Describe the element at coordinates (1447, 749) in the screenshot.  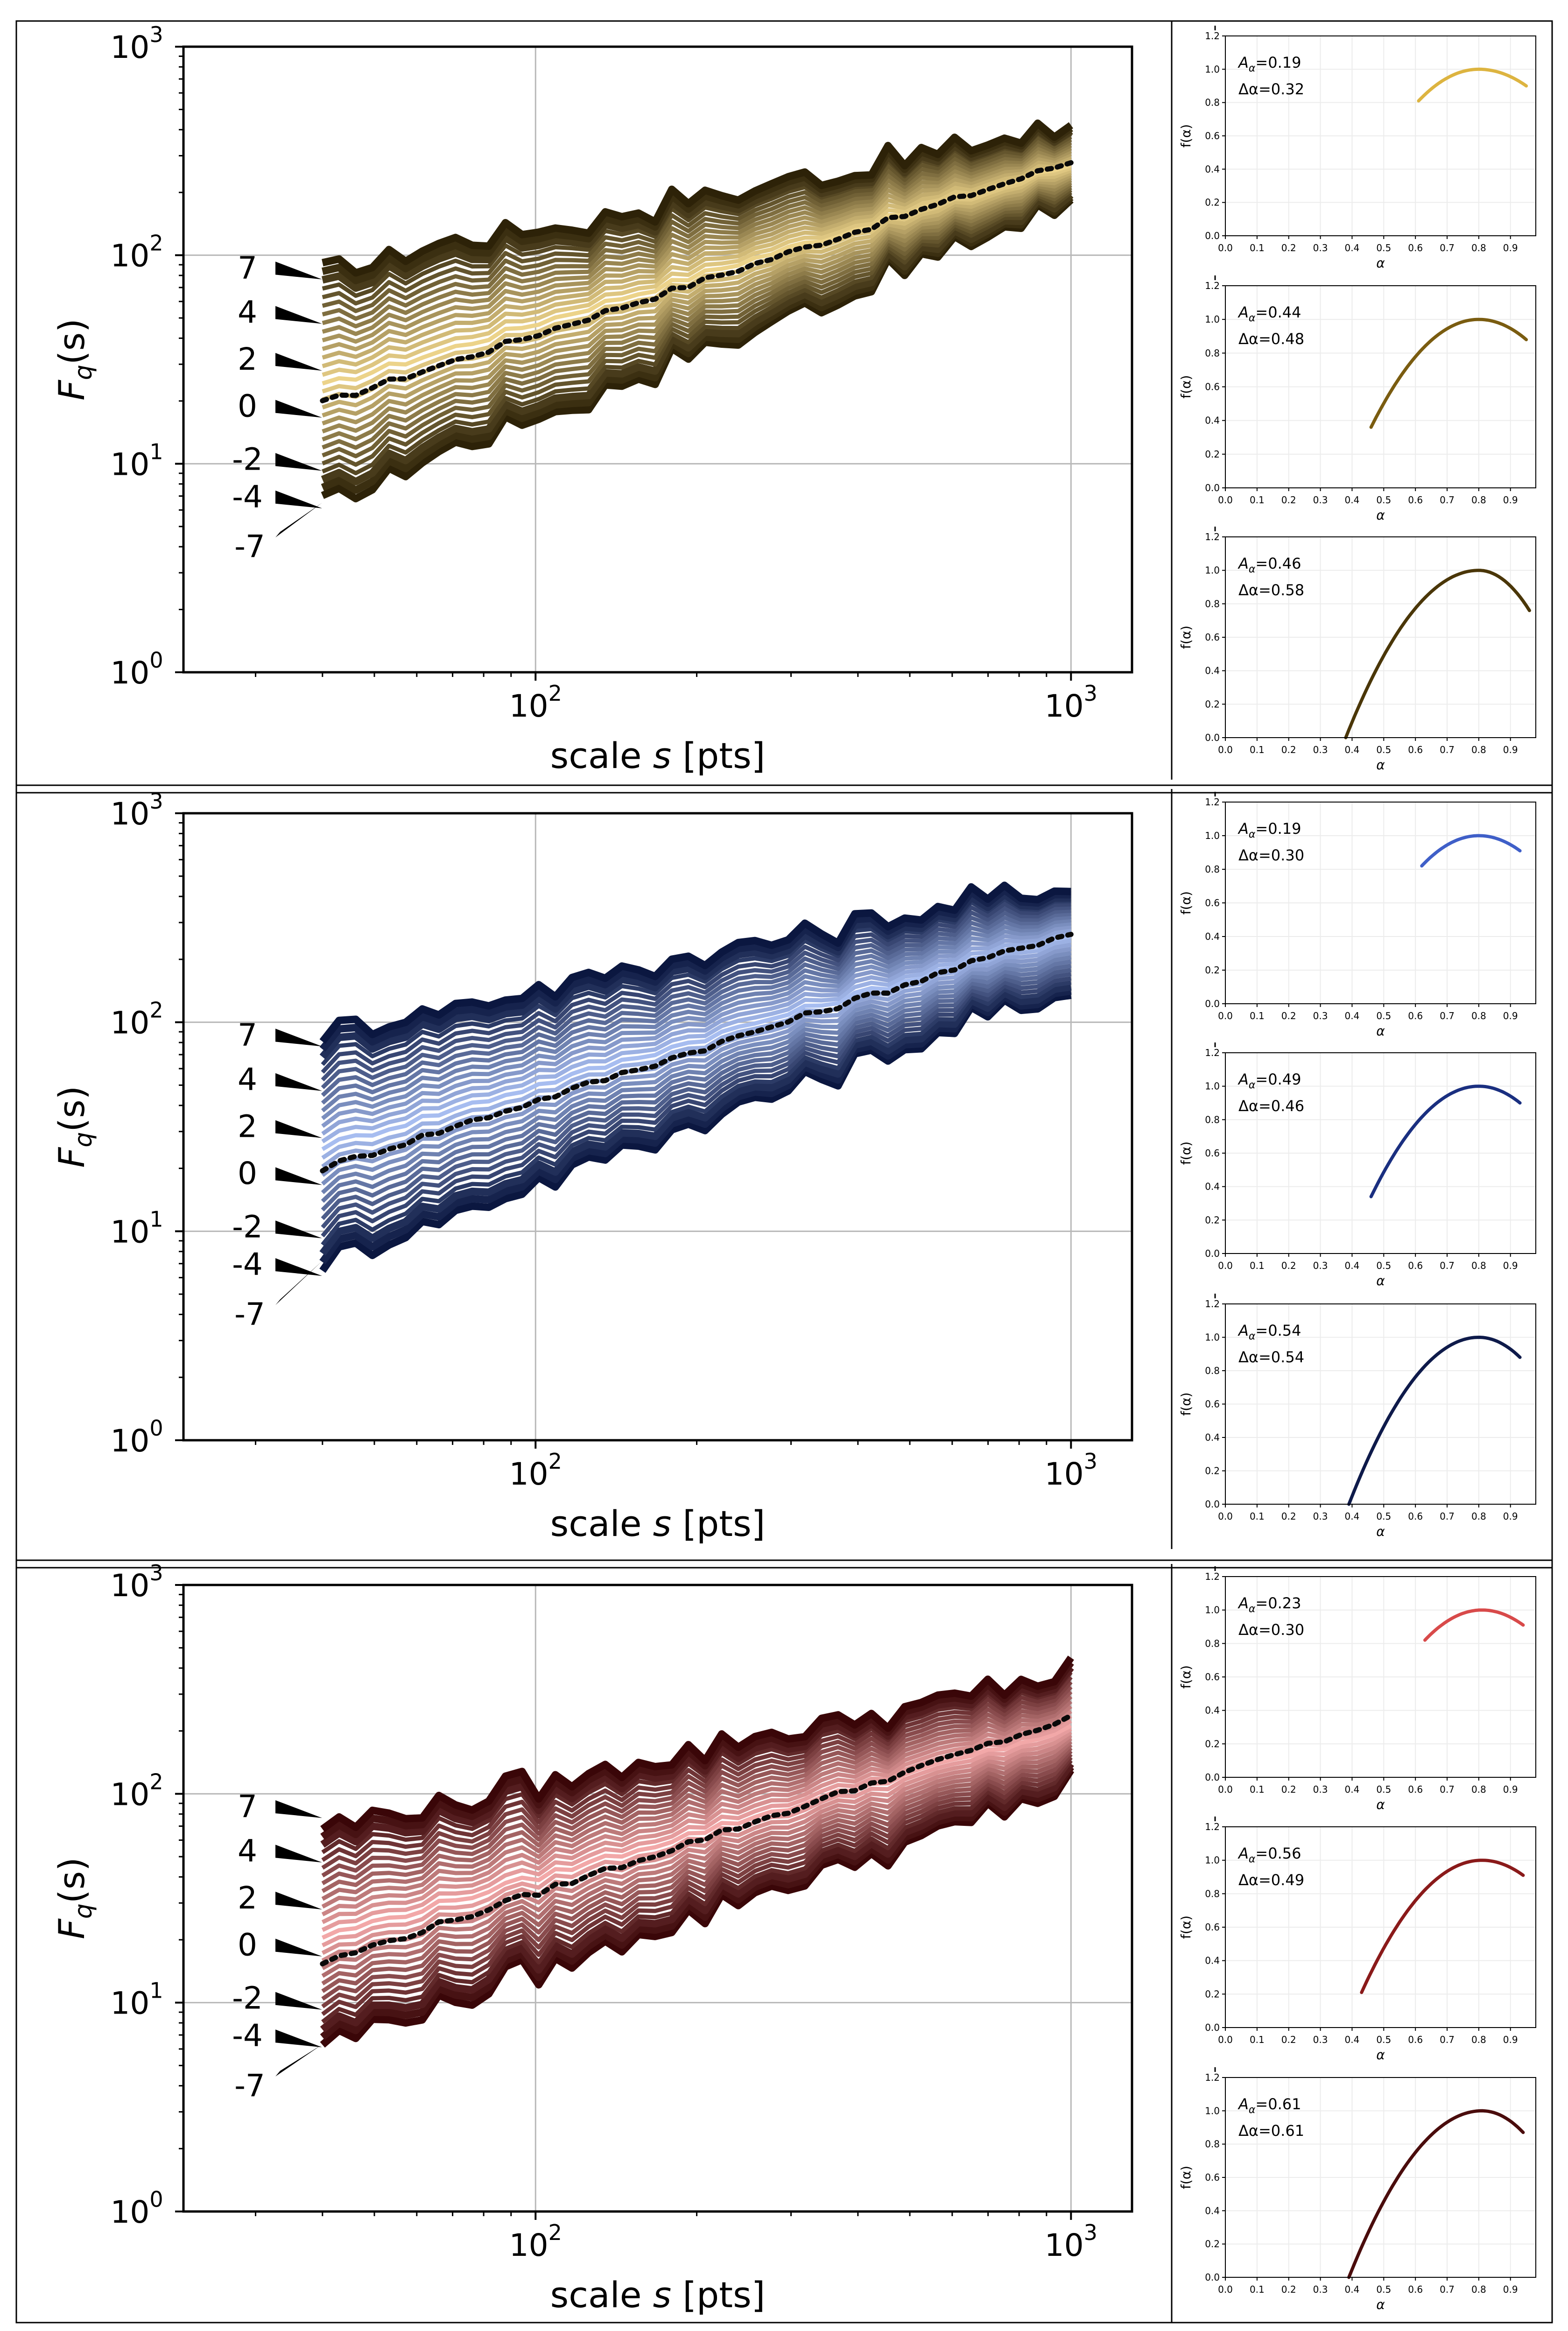
I see `small-x-tick-label: 0.7` at that location.